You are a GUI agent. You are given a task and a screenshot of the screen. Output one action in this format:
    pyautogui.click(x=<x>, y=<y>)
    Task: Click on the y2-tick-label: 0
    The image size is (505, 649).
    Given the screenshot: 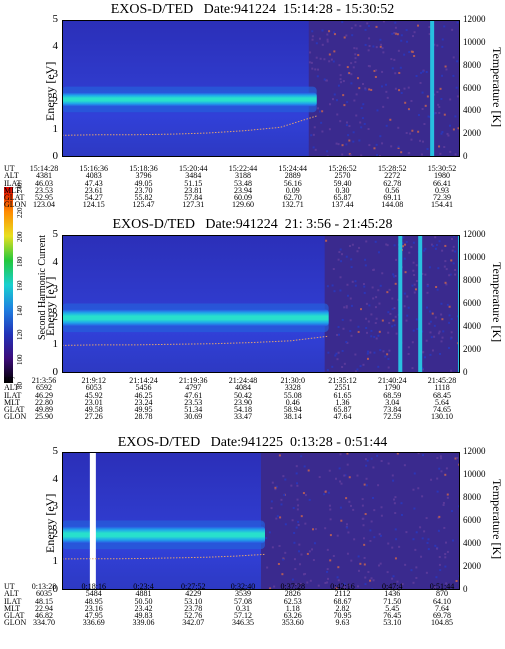 What is the action you would take?
    pyautogui.click(x=465, y=156)
    